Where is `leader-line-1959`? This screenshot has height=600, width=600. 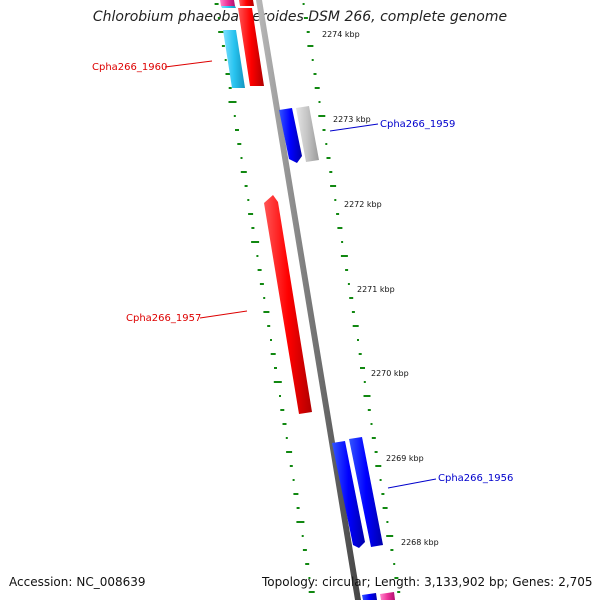 leader-line-1959 is located at coordinates (354, 127).